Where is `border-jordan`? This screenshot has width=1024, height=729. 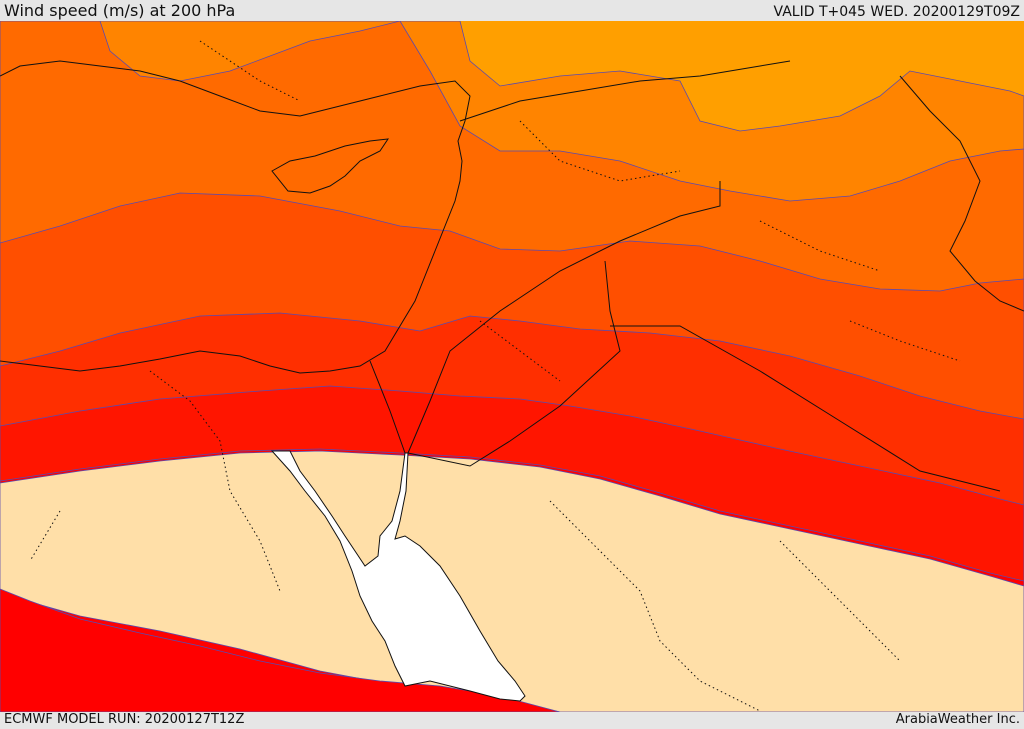 border-jordan is located at coordinates (564, 317).